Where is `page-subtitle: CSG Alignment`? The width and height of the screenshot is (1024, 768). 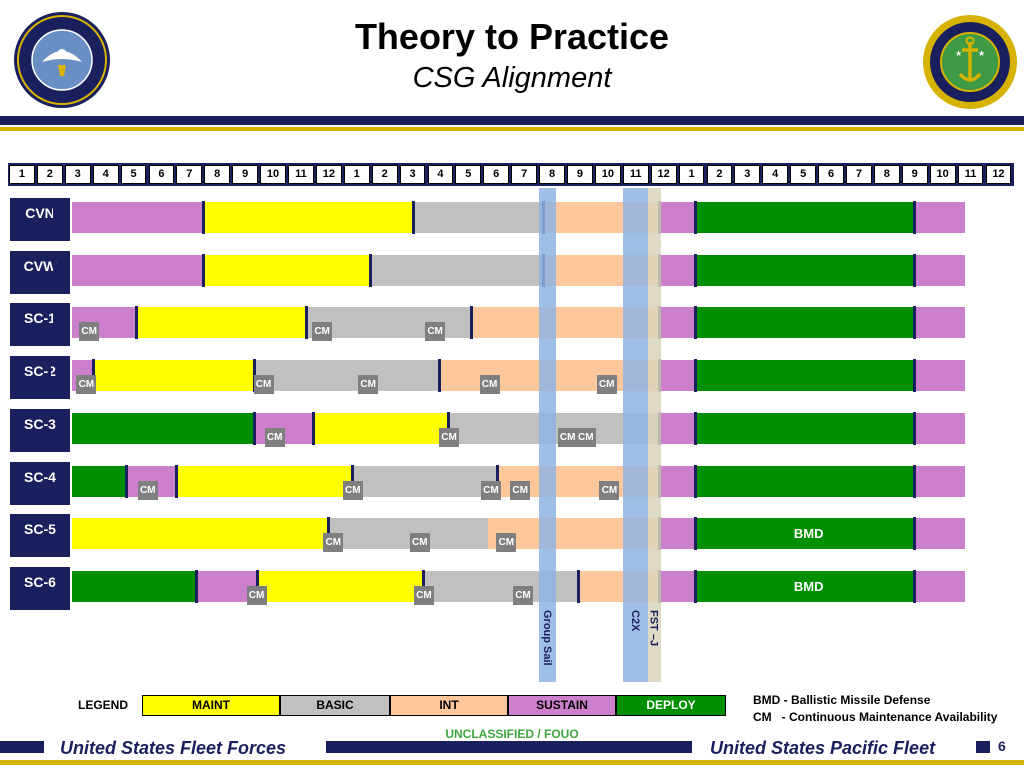
page-subtitle: CSG Alignment is located at coordinates (512, 78).